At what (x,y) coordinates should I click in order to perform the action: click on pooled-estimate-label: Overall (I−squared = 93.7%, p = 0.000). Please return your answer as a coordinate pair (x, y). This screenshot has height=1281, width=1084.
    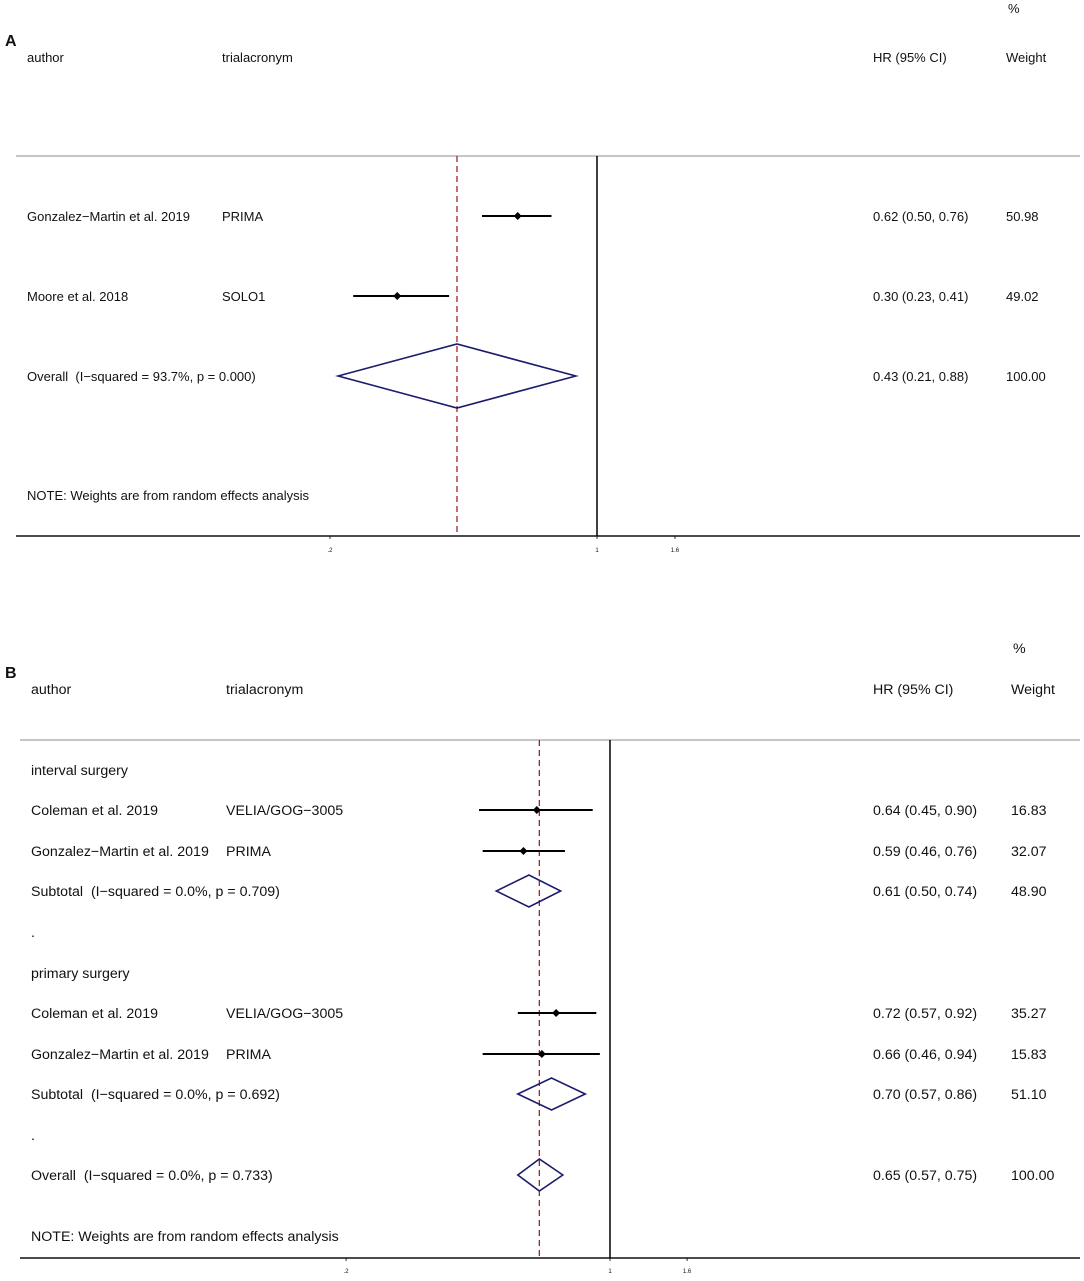
    Looking at the image, I should click on (141, 376).